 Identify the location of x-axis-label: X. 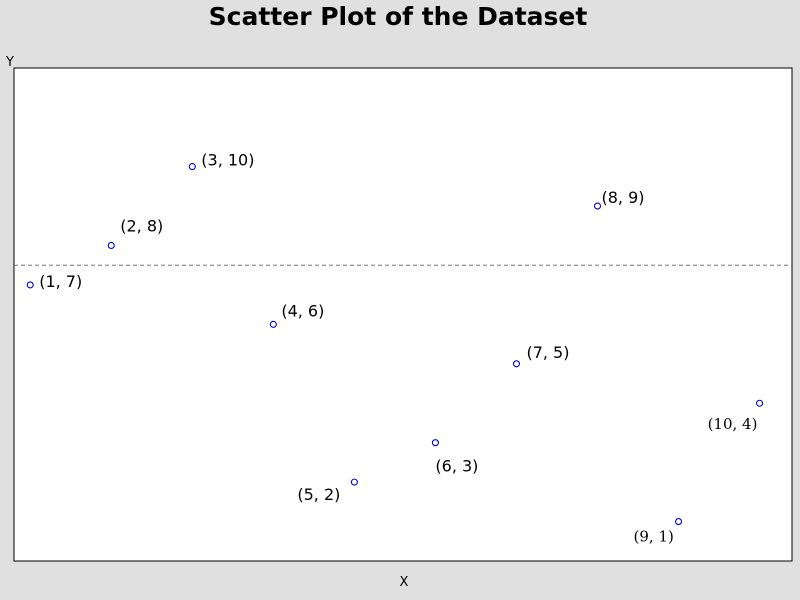
(404, 582).